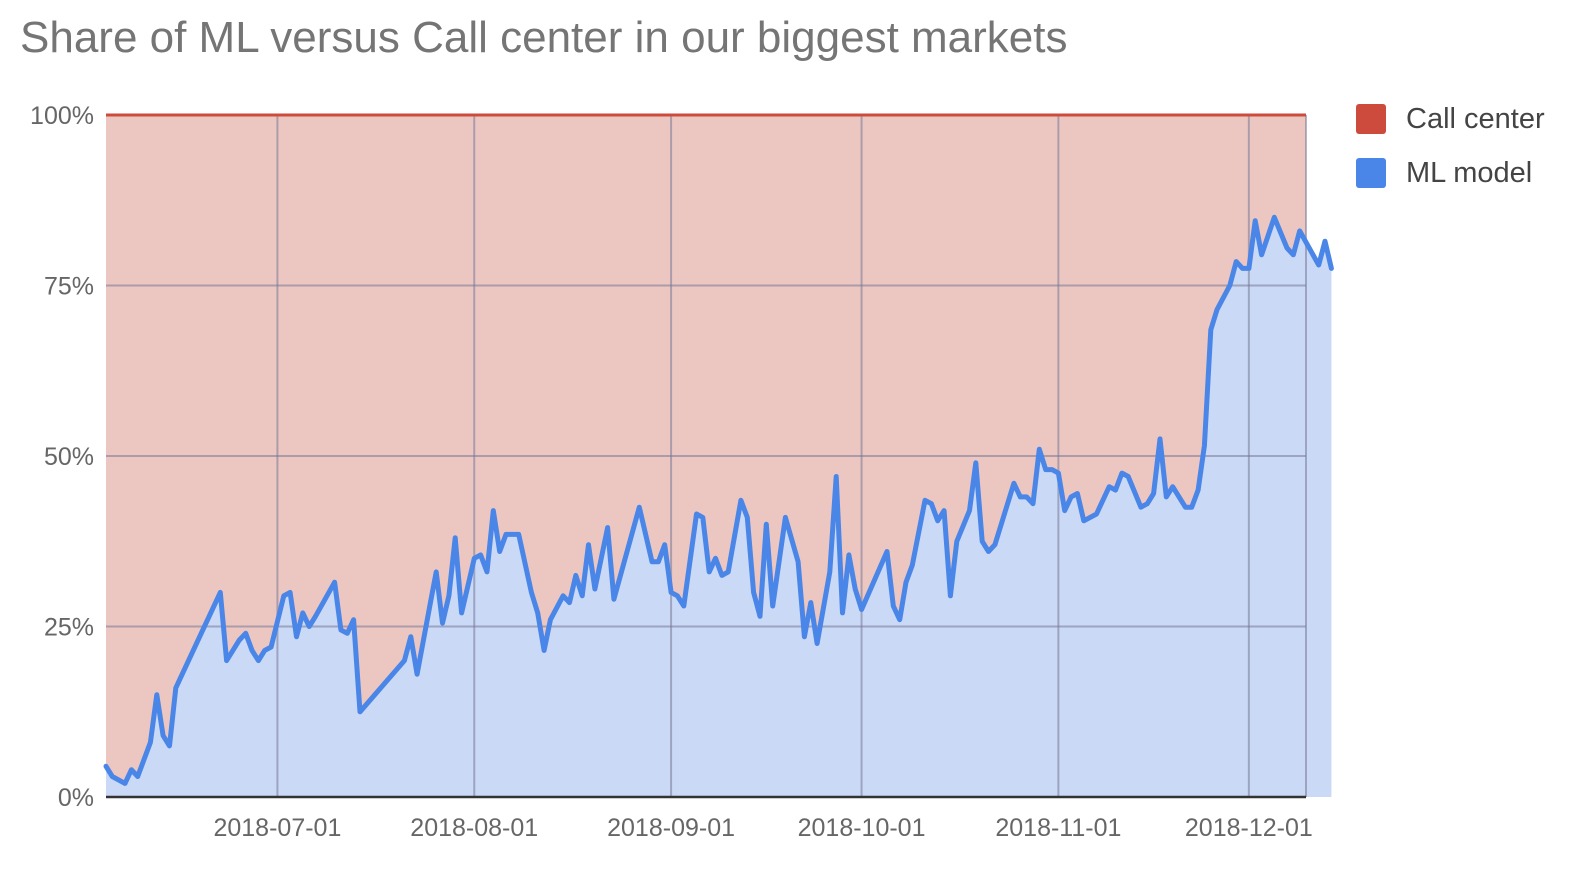 Image resolution: width=1594 pixels, height=890 pixels. I want to click on legend-item-ml-model: ML model, so click(1450, 173).